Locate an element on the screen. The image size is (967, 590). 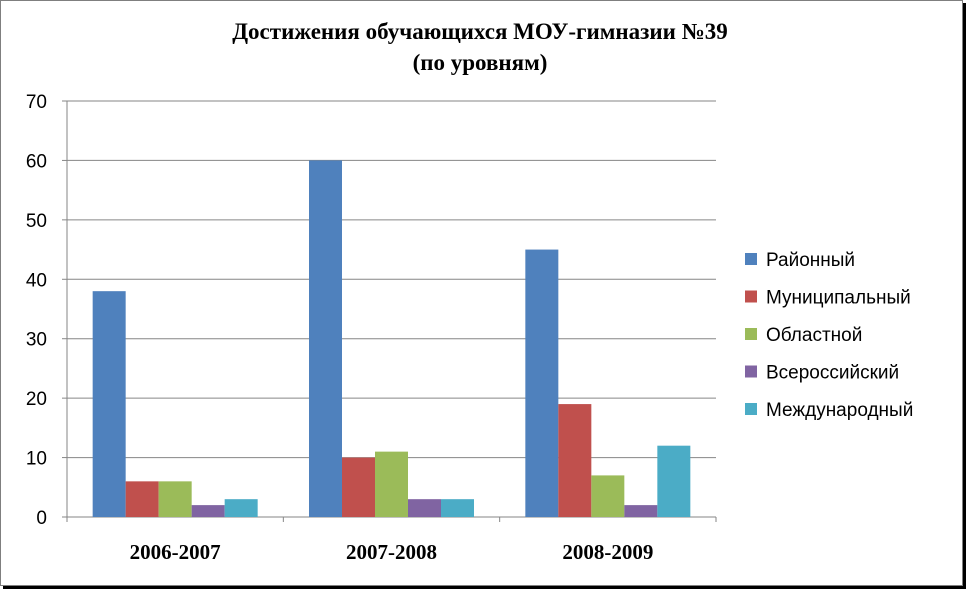
chart-title: Достижения обучающихся МОУ-гимназии №39 is located at coordinates (480, 31).